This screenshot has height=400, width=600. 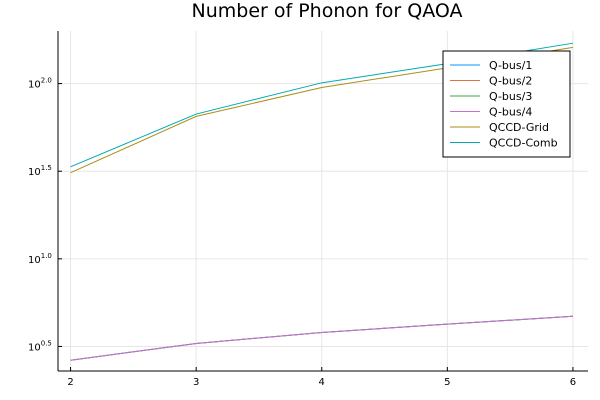 What do you see at coordinates (573, 382) in the screenshot?
I see `x-tick-label: 6` at bounding box center [573, 382].